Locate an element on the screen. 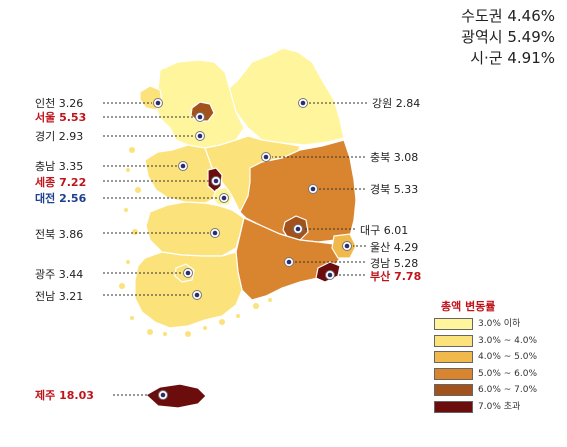 The height and width of the screenshot is (447, 567). region-value: 2.93 is located at coordinates (71, 136).